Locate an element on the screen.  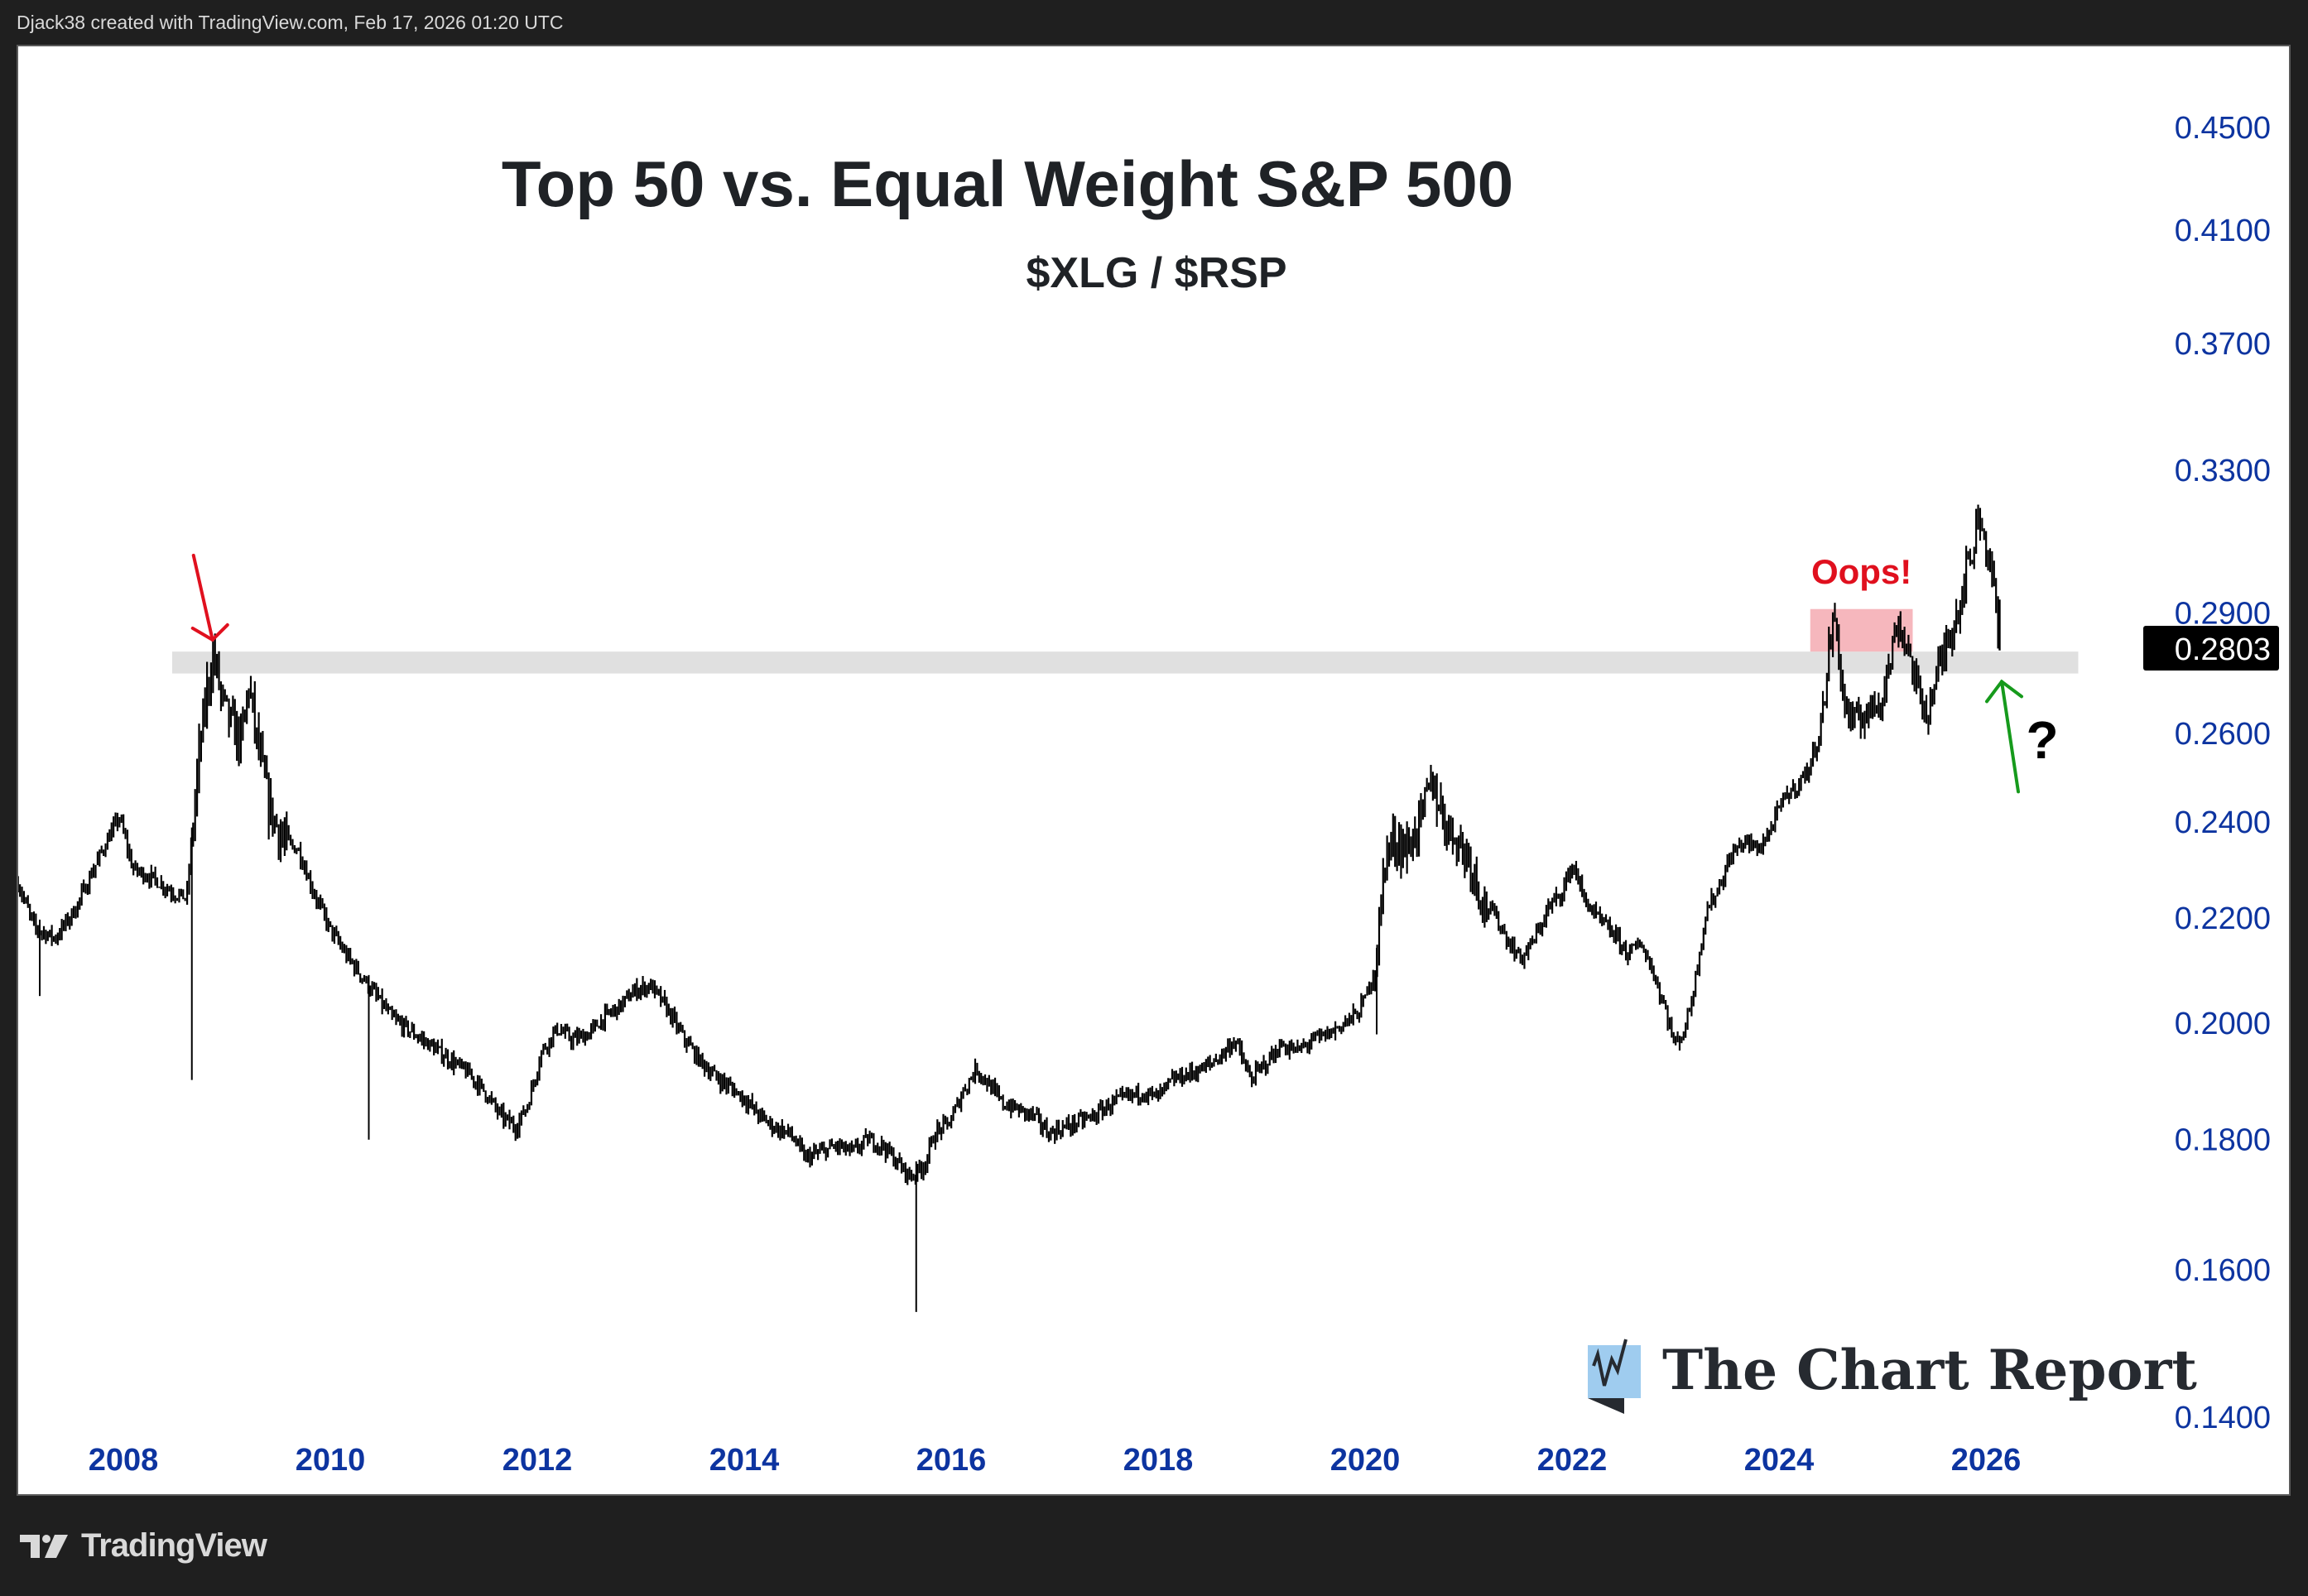
y-tick-label: 0.2000 is located at coordinates (2223, 1024).